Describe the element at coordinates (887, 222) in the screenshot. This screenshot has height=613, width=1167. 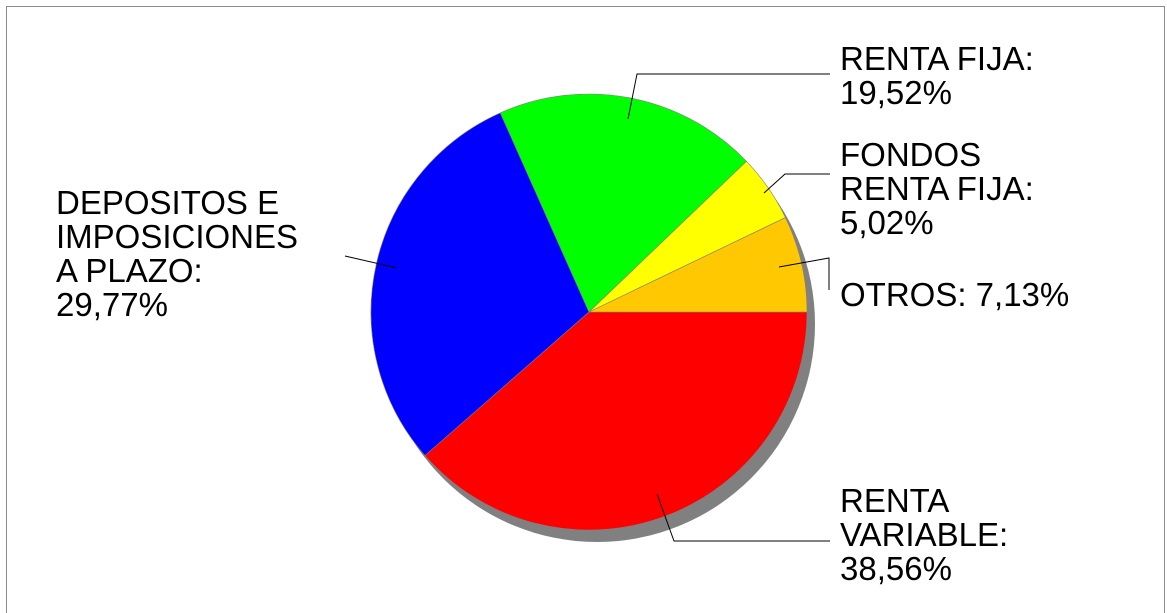
I see `slice-label-line: 5,02%` at that location.